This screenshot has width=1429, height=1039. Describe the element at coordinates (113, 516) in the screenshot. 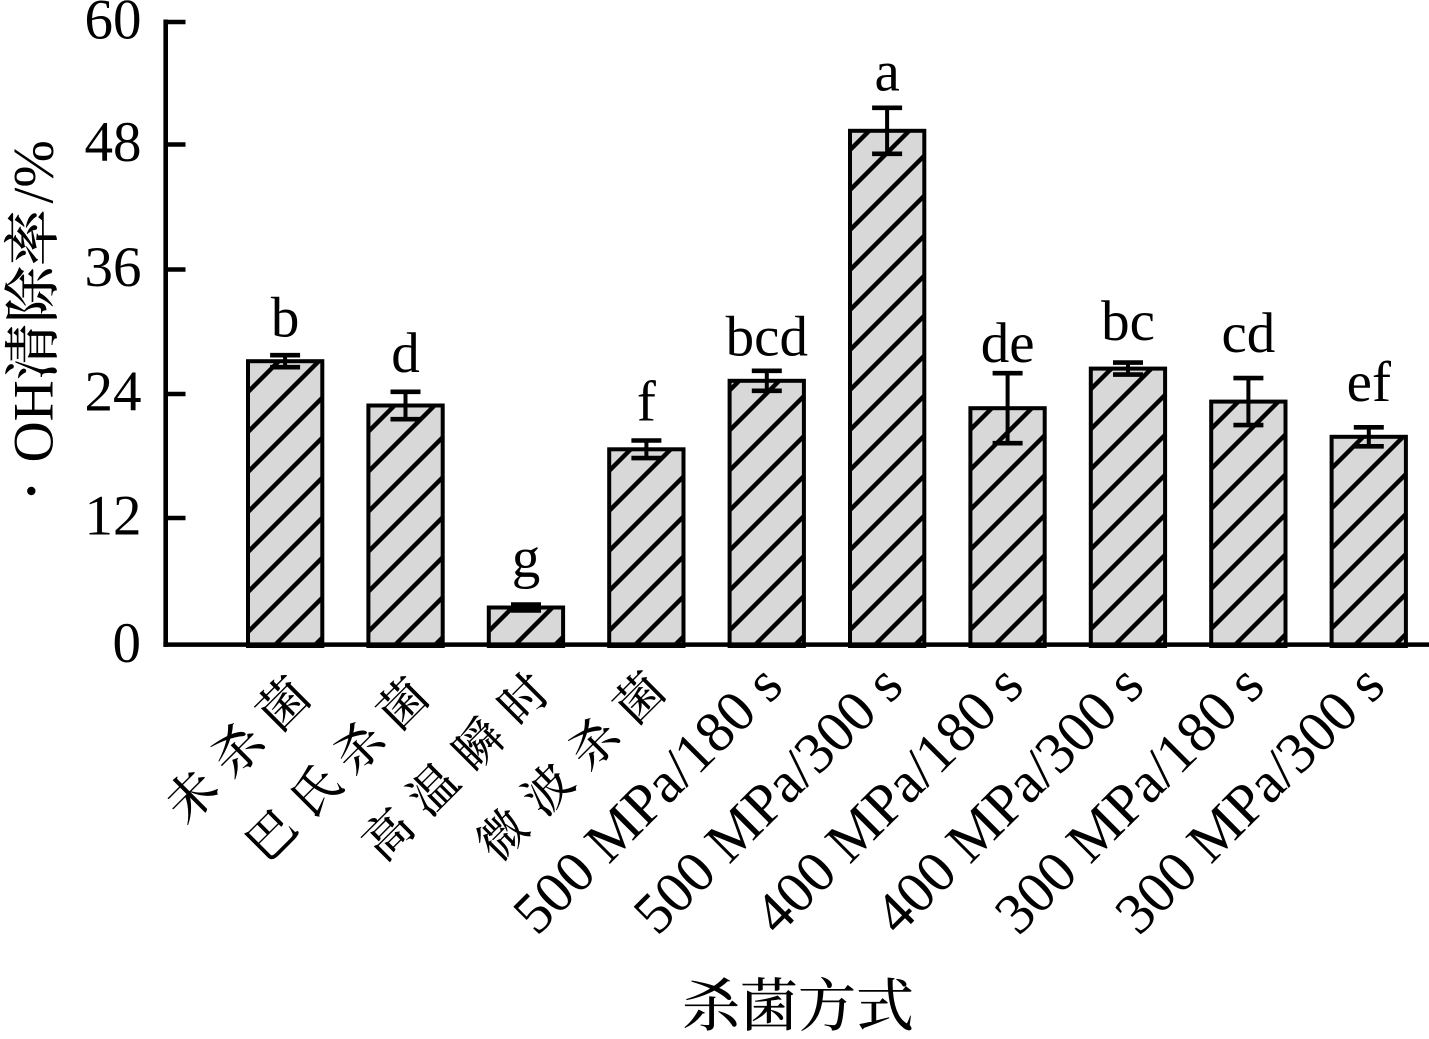

I see `svg-text: 12` at that location.